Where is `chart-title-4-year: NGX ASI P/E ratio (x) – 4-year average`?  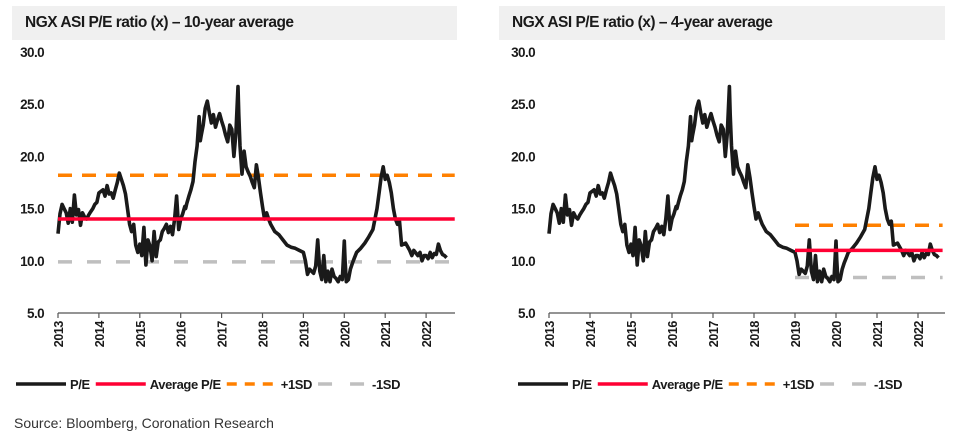
chart-title-4-year: NGX ASI P/E ratio (x) – 4-year average is located at coordinates (722, 23).